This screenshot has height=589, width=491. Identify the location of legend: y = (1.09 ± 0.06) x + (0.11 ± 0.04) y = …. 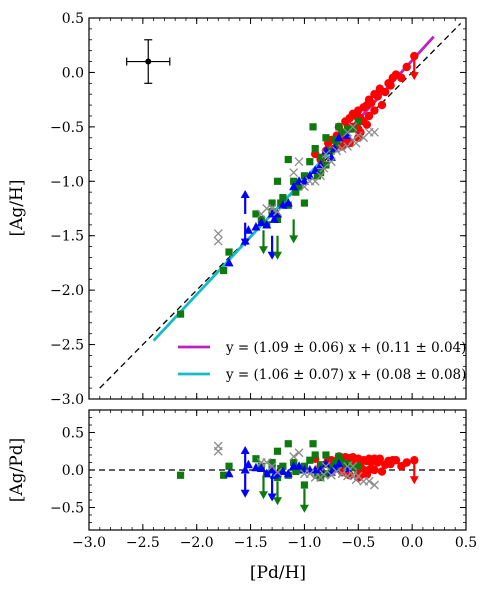
(322, 361).